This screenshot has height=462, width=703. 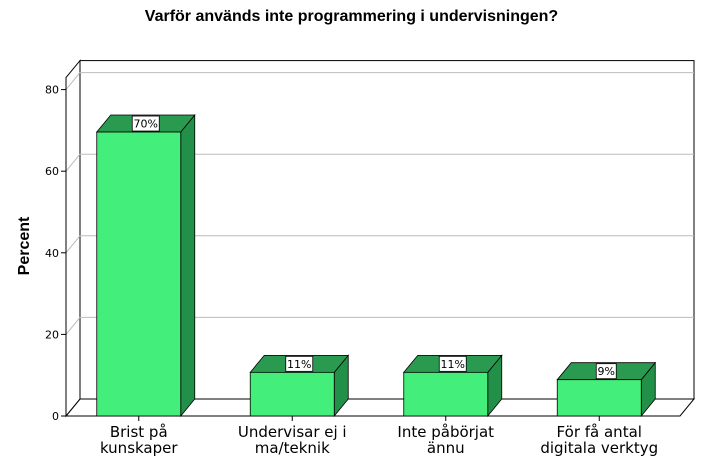 I want to click on x-tick-label: Brist på kunskaper, so click(x=139, y=440).